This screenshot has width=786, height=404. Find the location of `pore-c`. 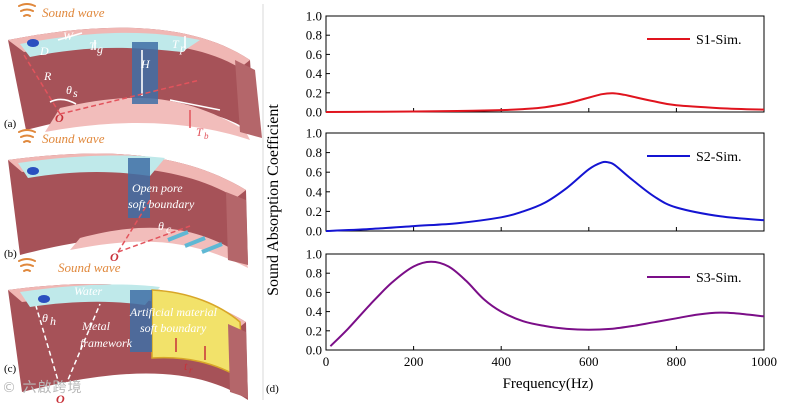

pore-c is located at coordinates (44, 299).